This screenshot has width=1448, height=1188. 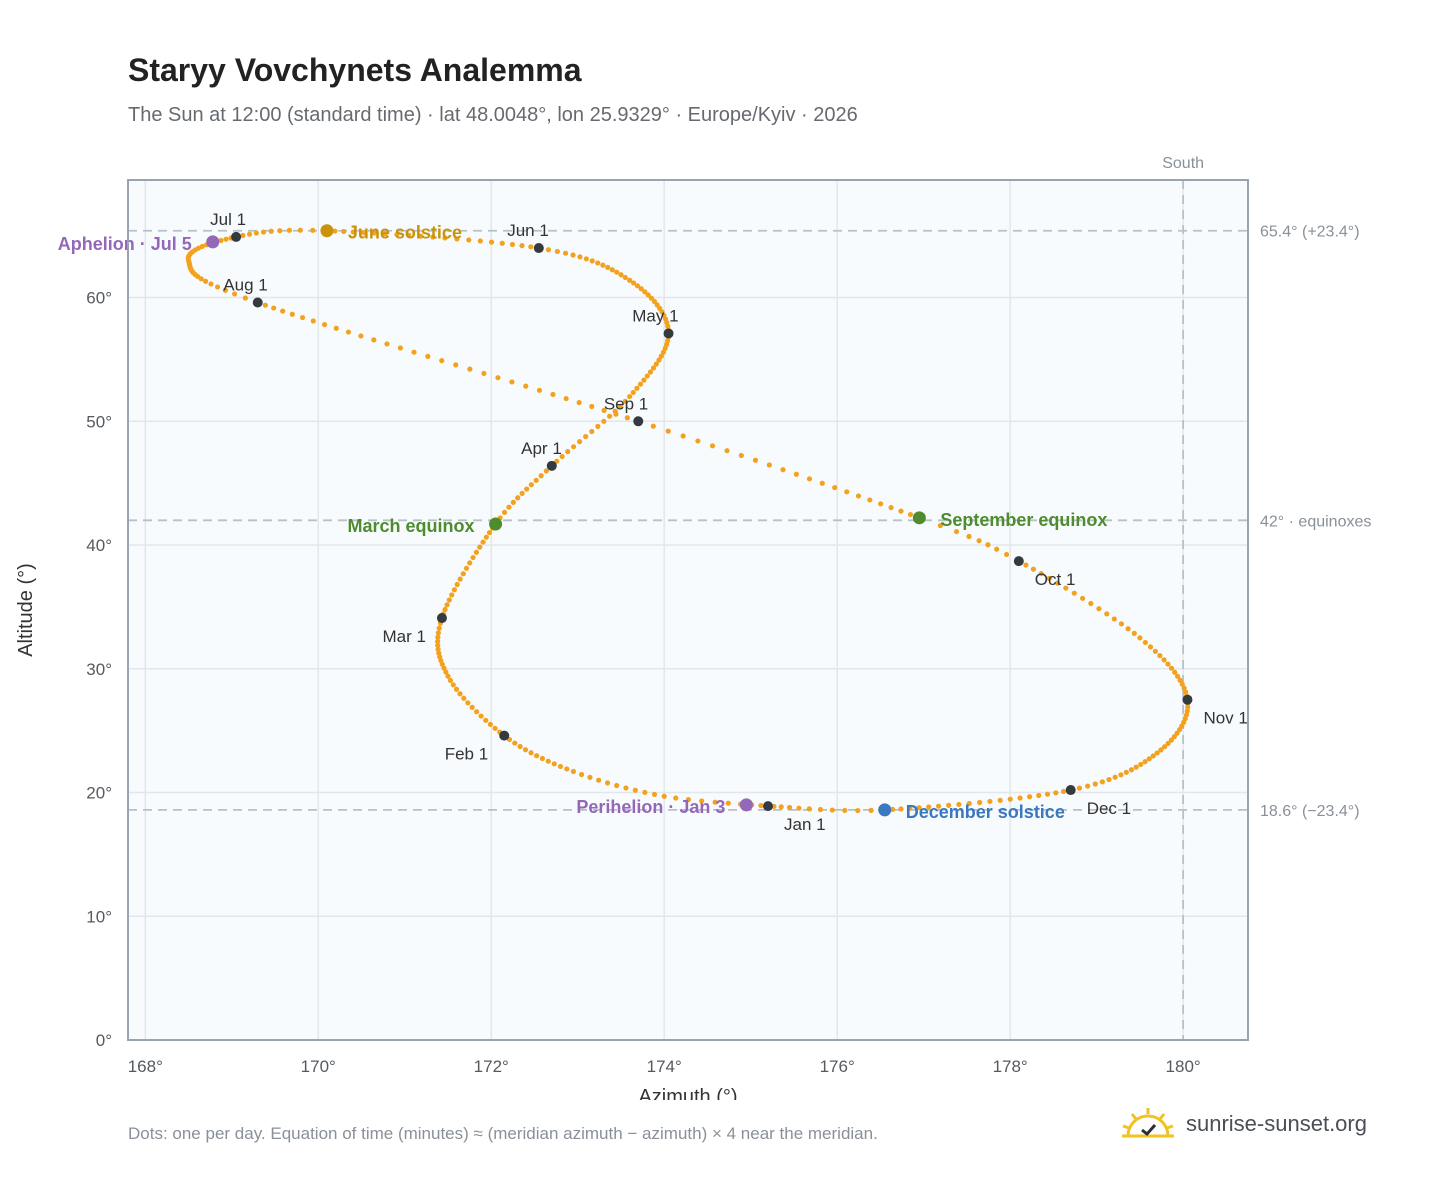 What do you see at coordinates (1243, 1124) in the screenshot?
I see `brand: sunrise-sunset.org` at bounding box center [1243, 1124].